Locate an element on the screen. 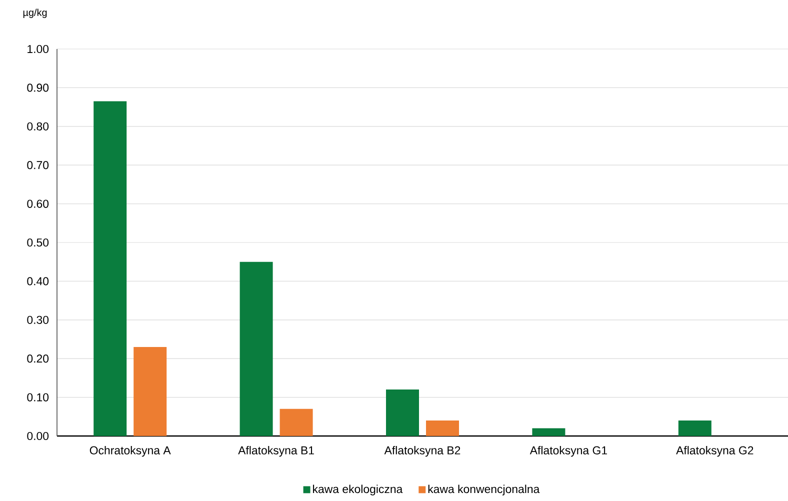 The width and height of the screenshot is (788, 501). y-tick-label: 0.60 is located at coordinates (38, 204).